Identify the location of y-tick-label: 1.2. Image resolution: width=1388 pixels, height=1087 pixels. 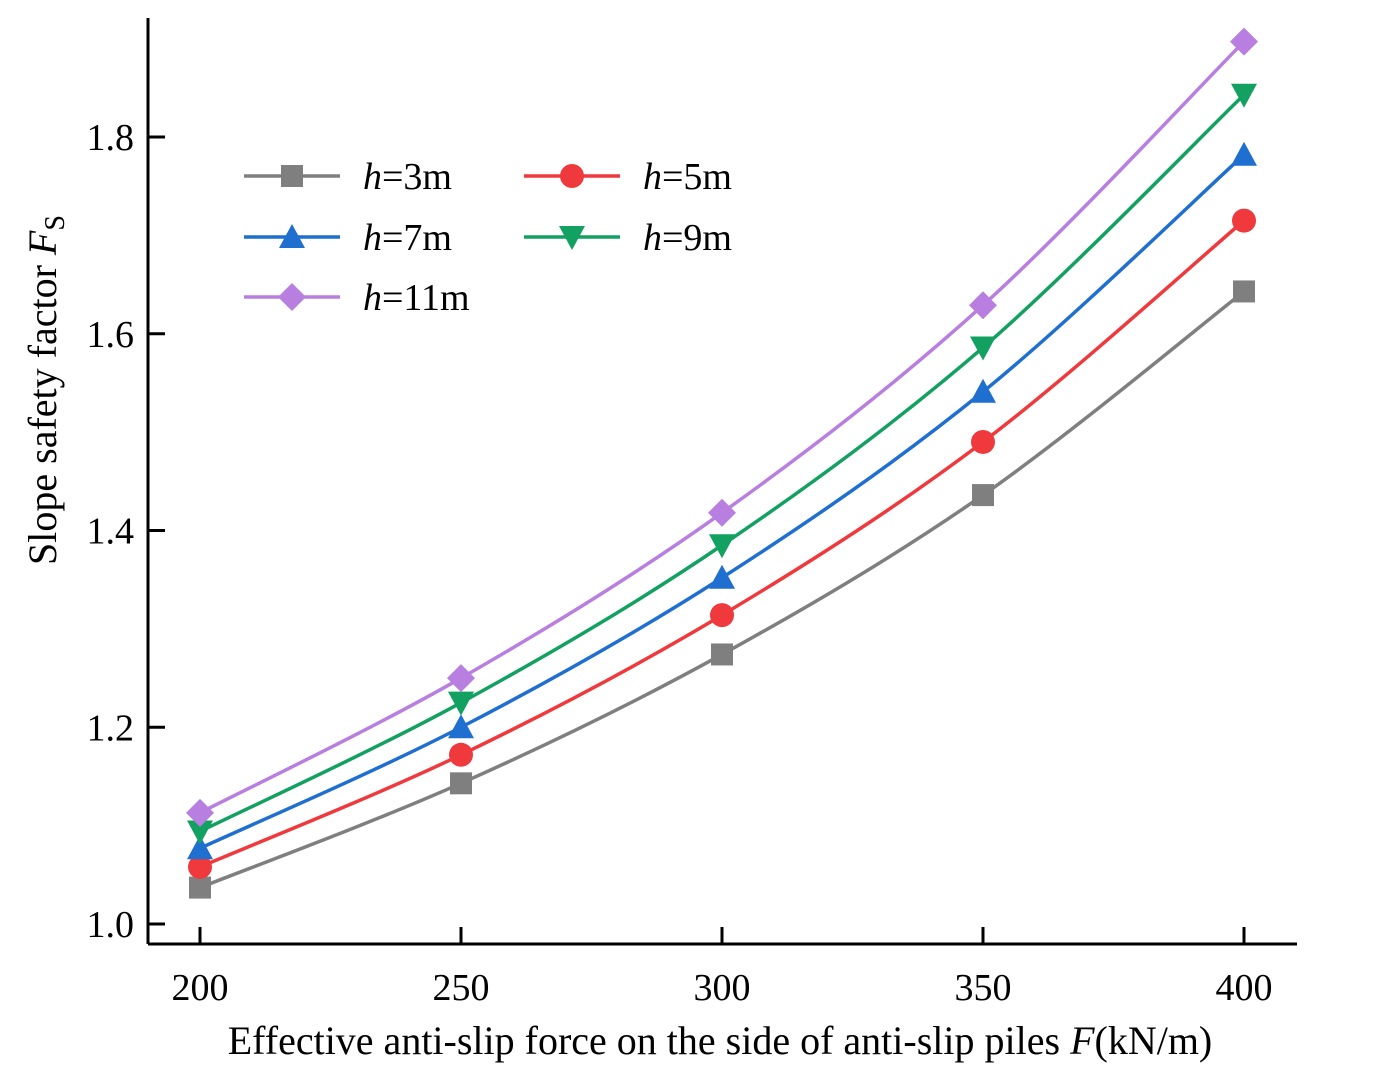
(111, 728).